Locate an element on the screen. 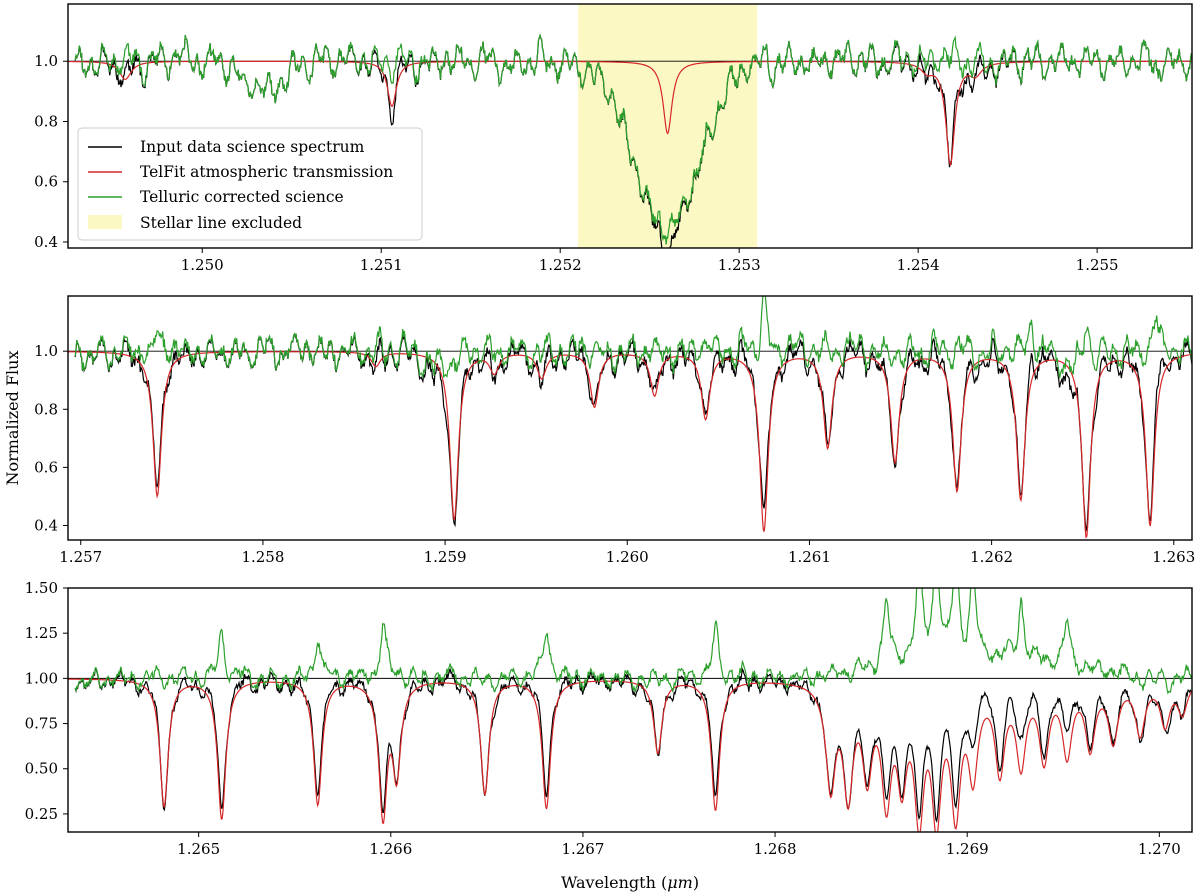 Image resolution: width=1200 pixels, height=896 pixels. excluded-region-band is located at coordinates (668, 126).